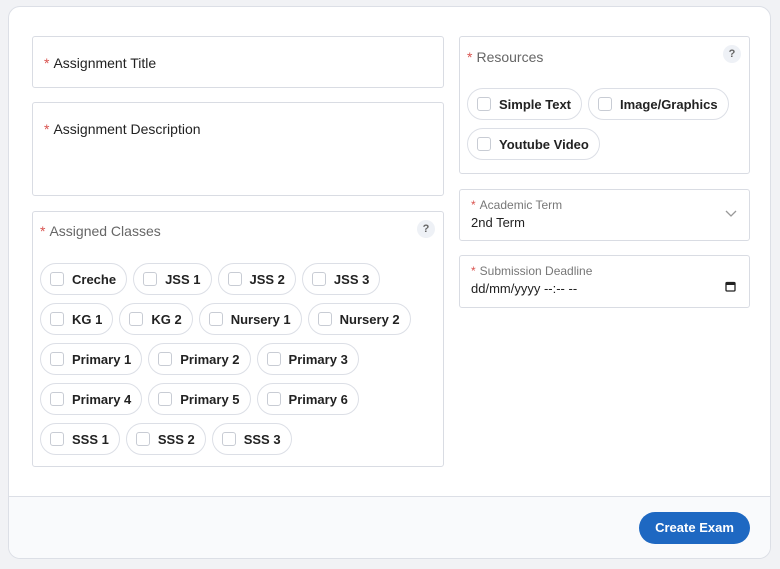 The height and width of the screenshot is (569, 780). I want to click on checkbox-chip-primary-6: Primary 6, so click(307, 399).